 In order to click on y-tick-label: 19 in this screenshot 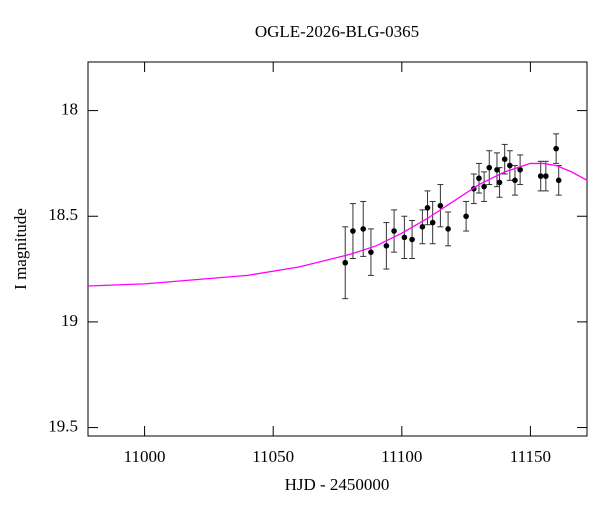, I will do `click(69, 320)`.